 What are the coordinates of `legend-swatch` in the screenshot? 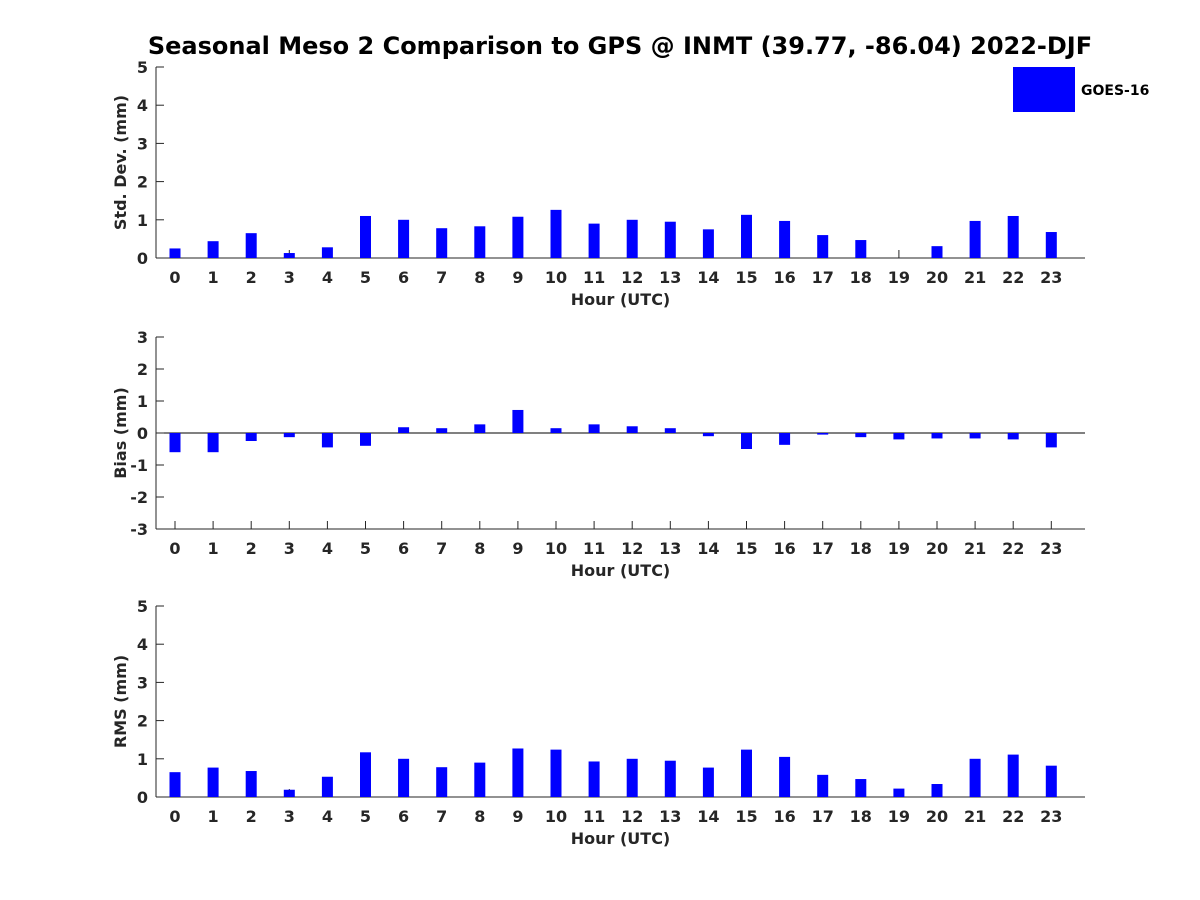 It's located at (1044, 89).